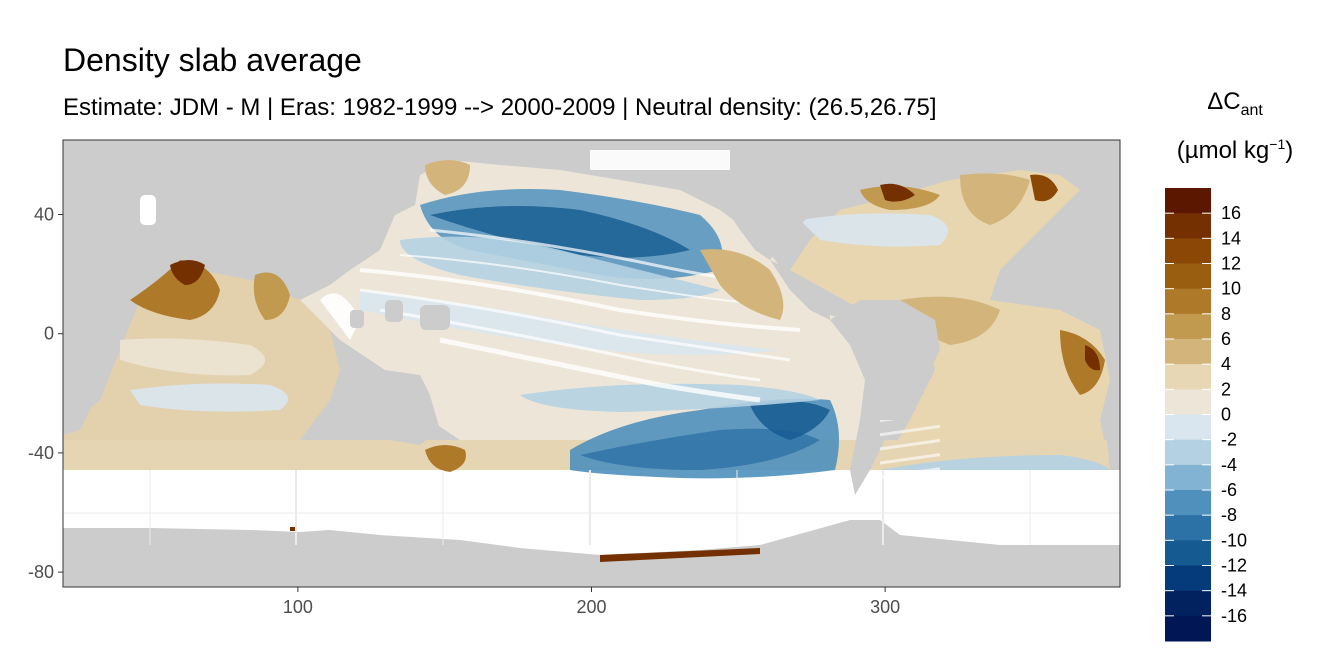  What do you see at coordinates (1231, 238) in the screenshot?
I see `colorbar-label: 14` at bounding box center [1231, 238].